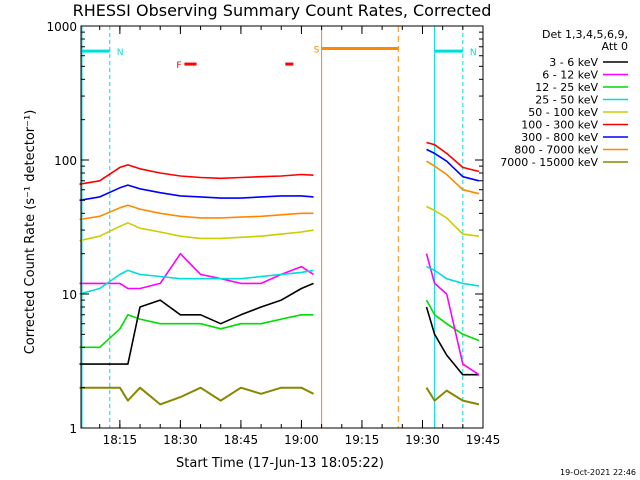 This screenshot has width=640, height=480. What do you see at coordinates (598, 472) in the screenshot?
I see `footer-date: 19-Oct-2021 22:46` at bounding box center [598, 472].